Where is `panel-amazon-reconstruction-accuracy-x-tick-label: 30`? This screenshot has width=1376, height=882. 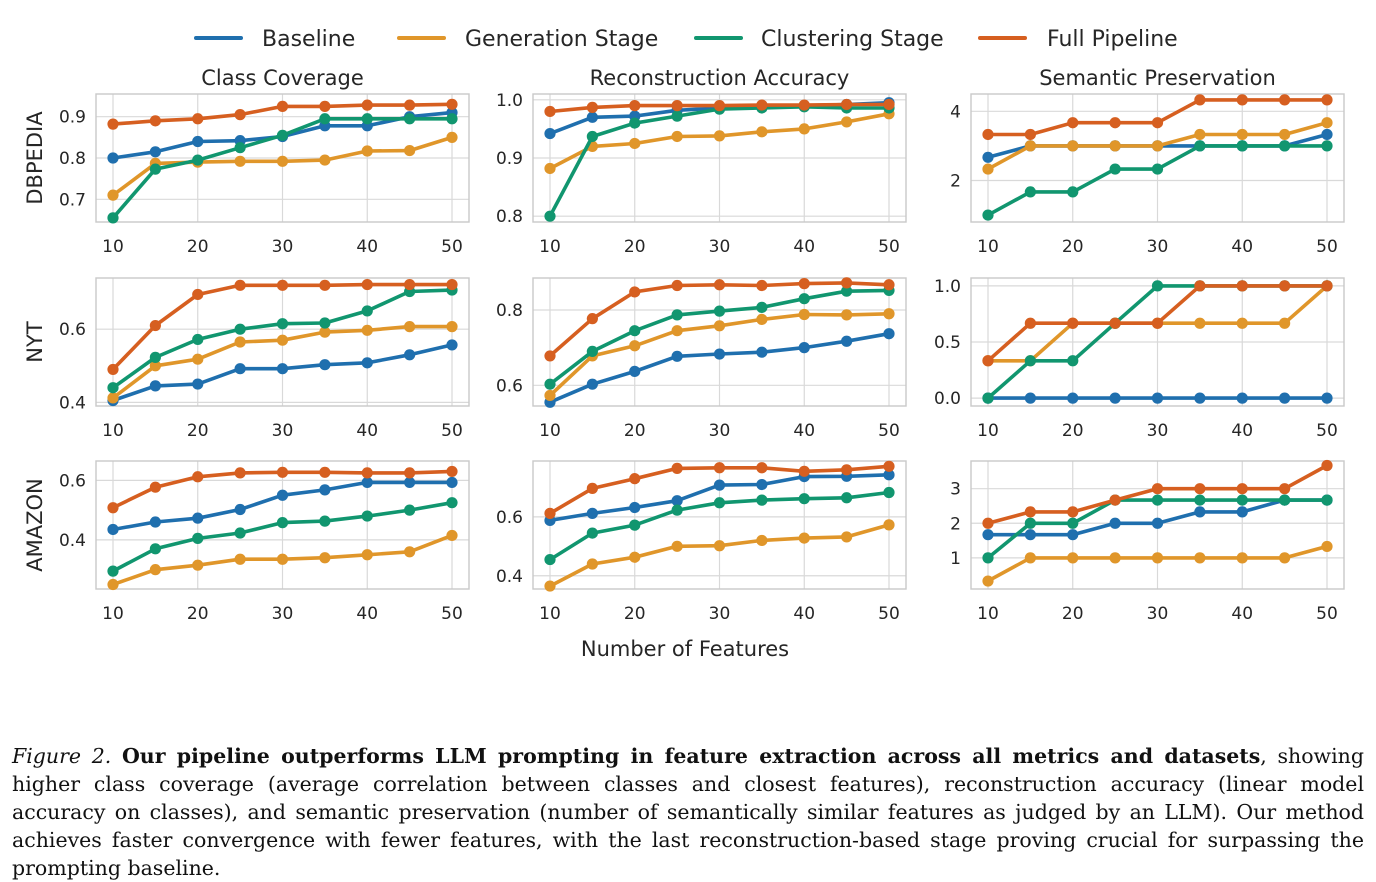 panel-amazon-reconstruction-accuracy-x-tick-label: 30 is located at coordinates (720, 614).